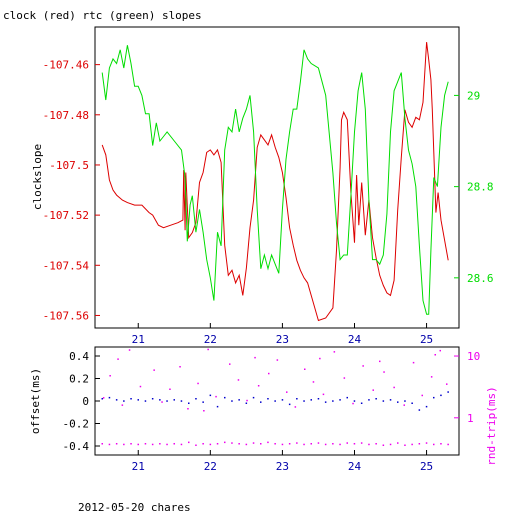  What do you see at coordinates (355, 339) in the screenshot?
I see `slopes-x-tick-label: 24` at bounding box center [355, 339].